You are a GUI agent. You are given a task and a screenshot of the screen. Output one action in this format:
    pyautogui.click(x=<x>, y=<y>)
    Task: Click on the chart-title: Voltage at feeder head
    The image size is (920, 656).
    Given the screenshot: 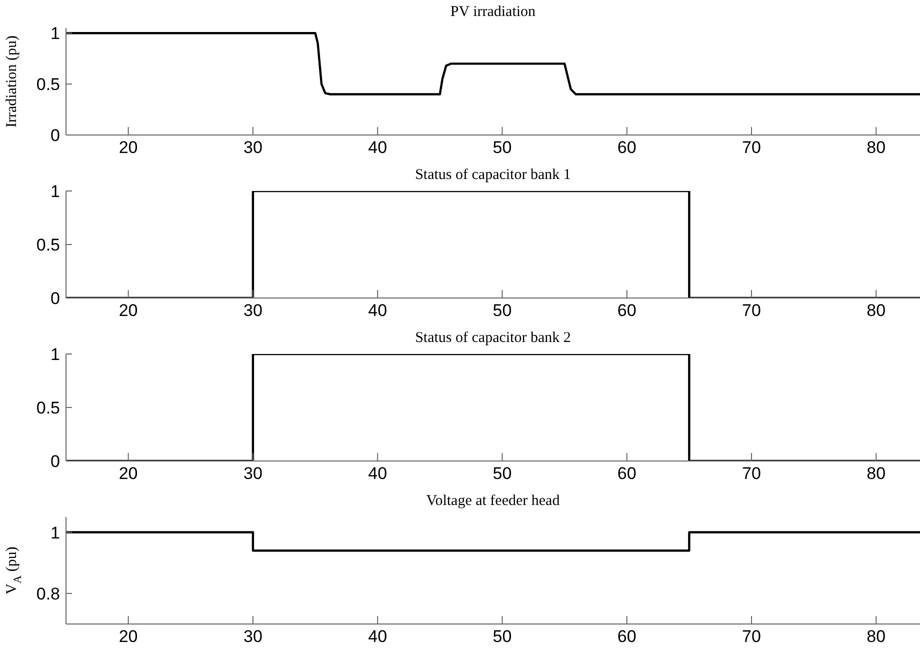 What is the action you would take?
    pyautogui.click(x=493, y=501)
    